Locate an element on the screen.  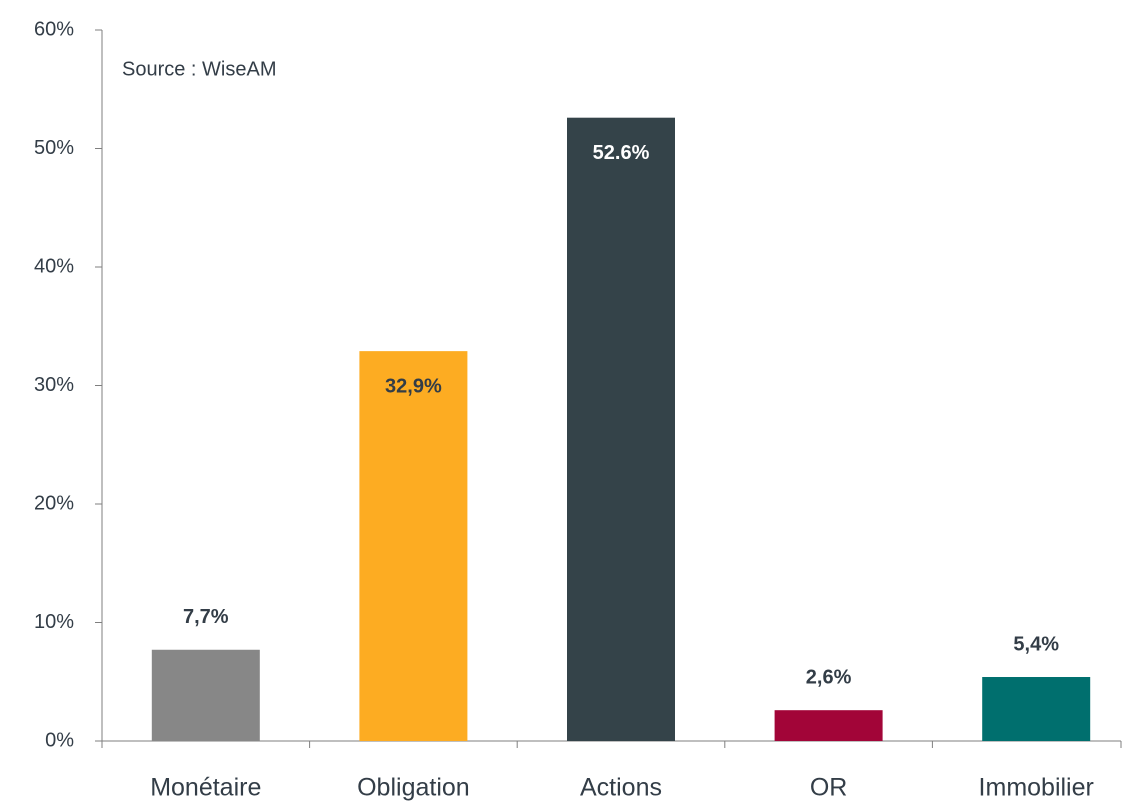
y-tick-label: 50% is located at coordinates (54, 148).